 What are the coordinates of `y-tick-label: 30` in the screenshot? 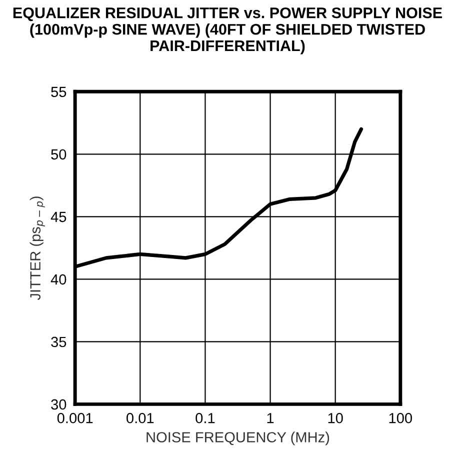 It's located at (58, 404).